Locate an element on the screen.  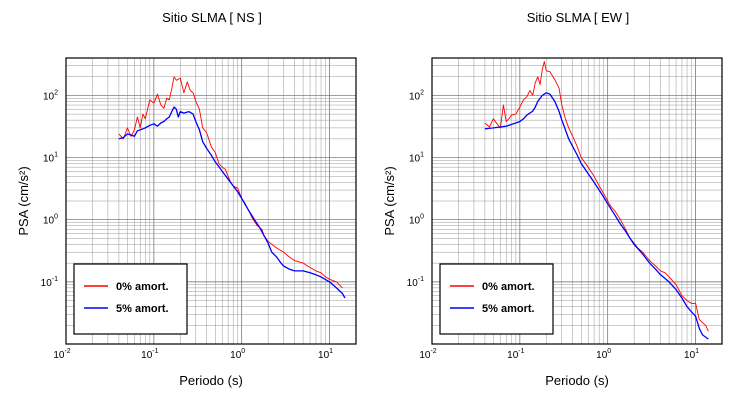
chart-title: Sitio SLMA [ EW ] is located at coordinates (578, 17).